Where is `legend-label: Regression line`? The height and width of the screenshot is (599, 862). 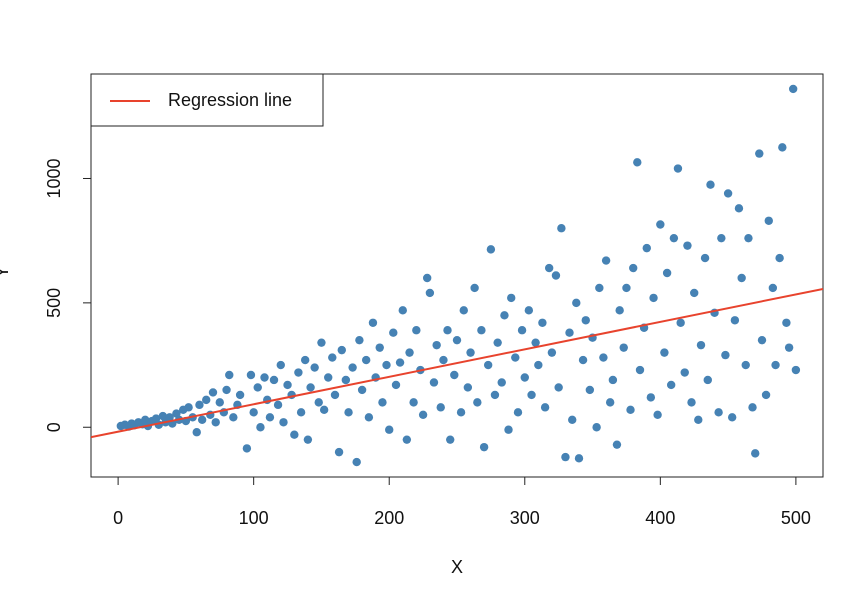
legend-label: Regression line is located at coordinates (230, 100).